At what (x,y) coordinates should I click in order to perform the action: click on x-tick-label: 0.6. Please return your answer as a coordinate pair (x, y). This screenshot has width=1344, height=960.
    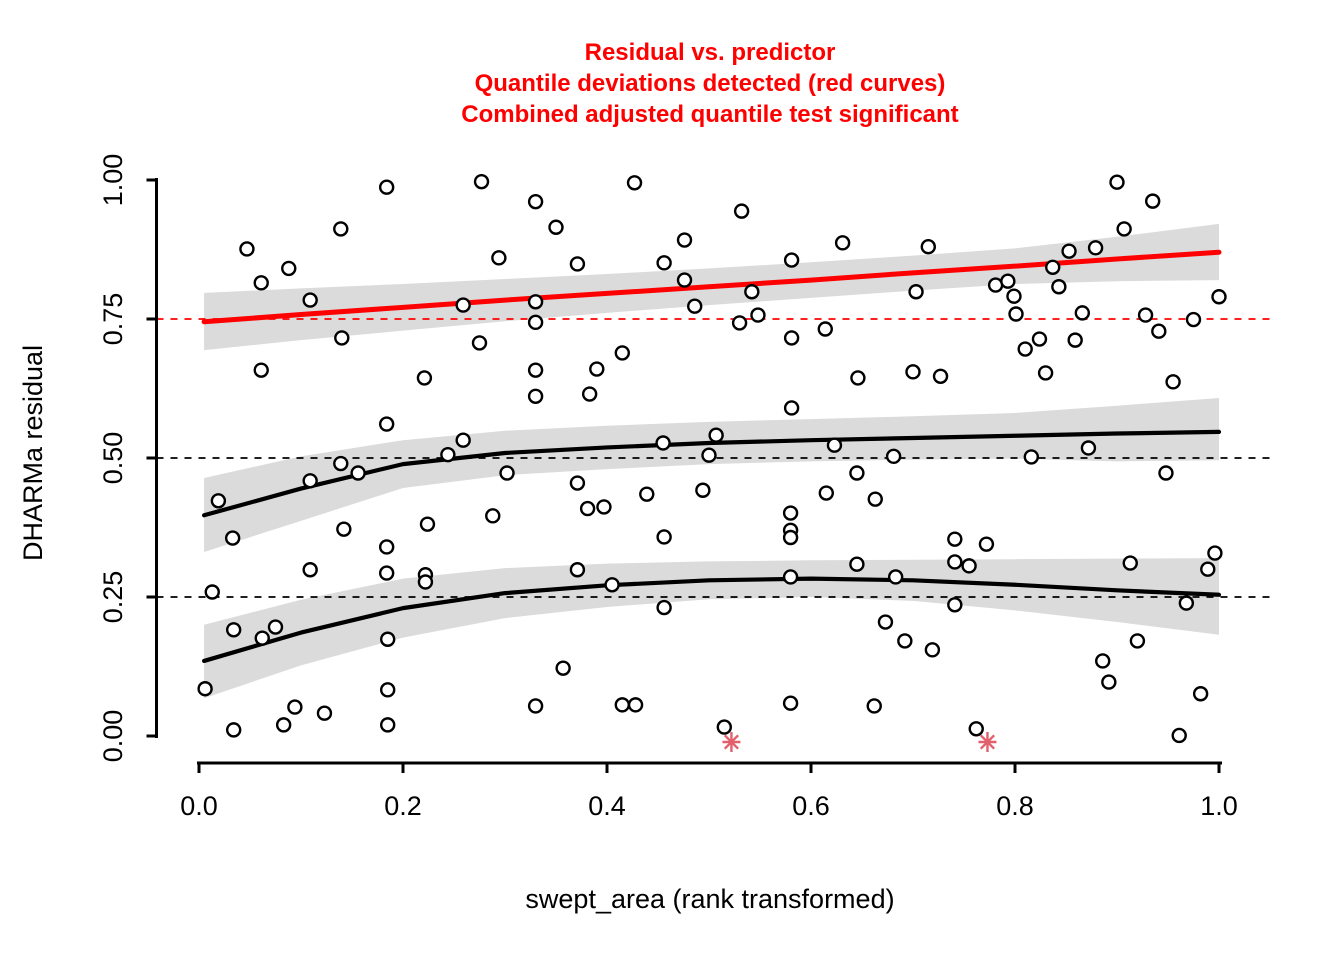
    Looking at the image, I should click on (811, 806).